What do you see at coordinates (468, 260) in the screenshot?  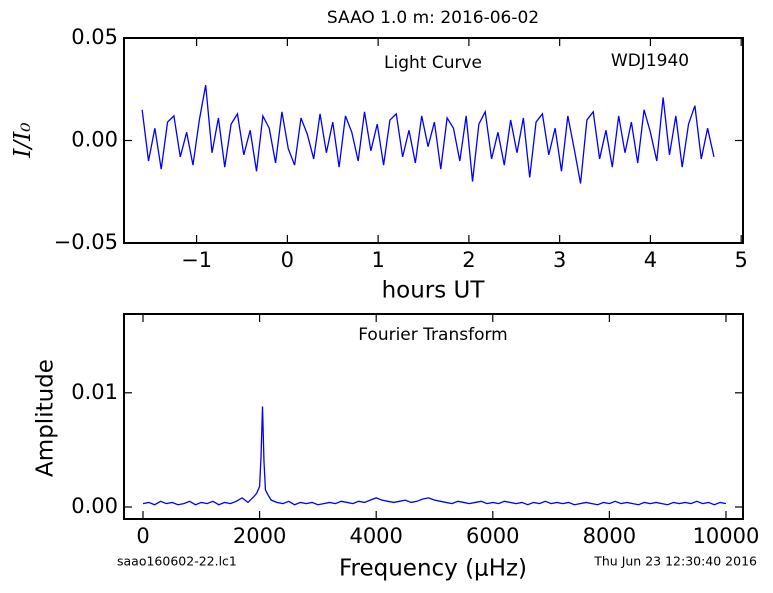 I see `x-tick-label: 2` at bounding box center [468, 260].